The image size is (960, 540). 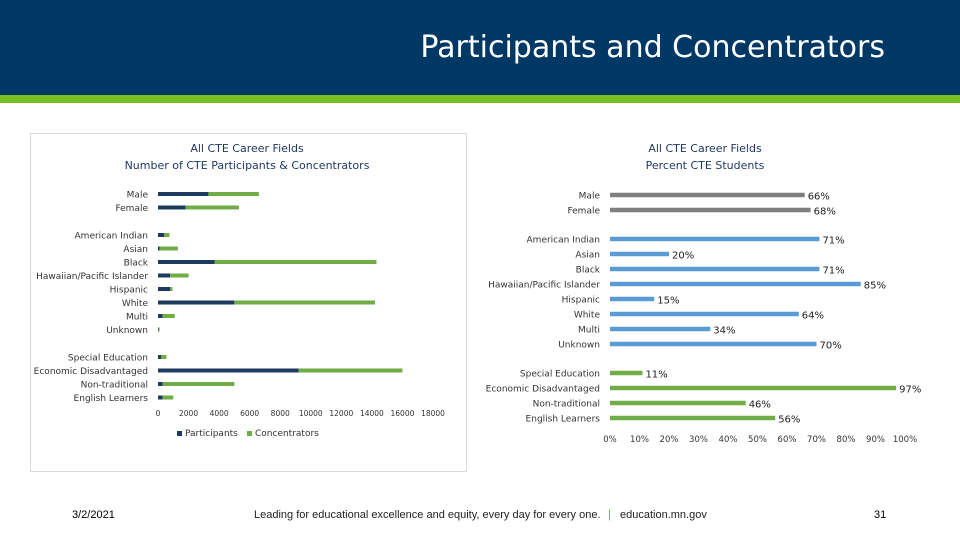 I want to click on category-label-economic-disadvantaged: Economic Disadvantaged, so click(x=543, y=390).